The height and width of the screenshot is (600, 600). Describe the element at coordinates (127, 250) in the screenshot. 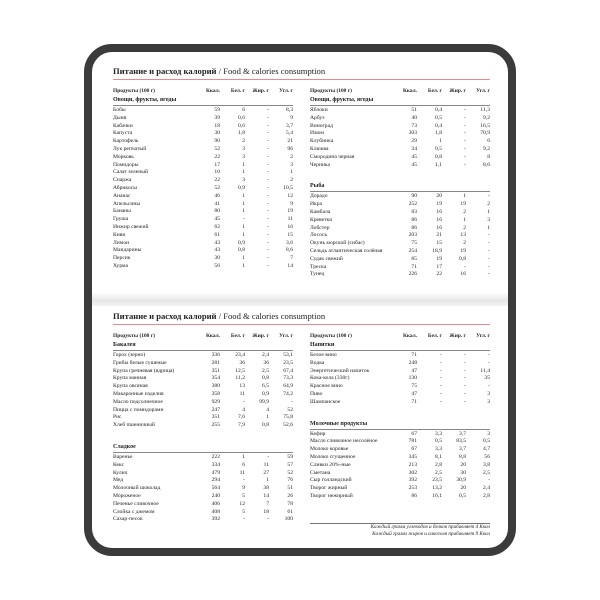

I see `product-name: Мандарины` at that location.